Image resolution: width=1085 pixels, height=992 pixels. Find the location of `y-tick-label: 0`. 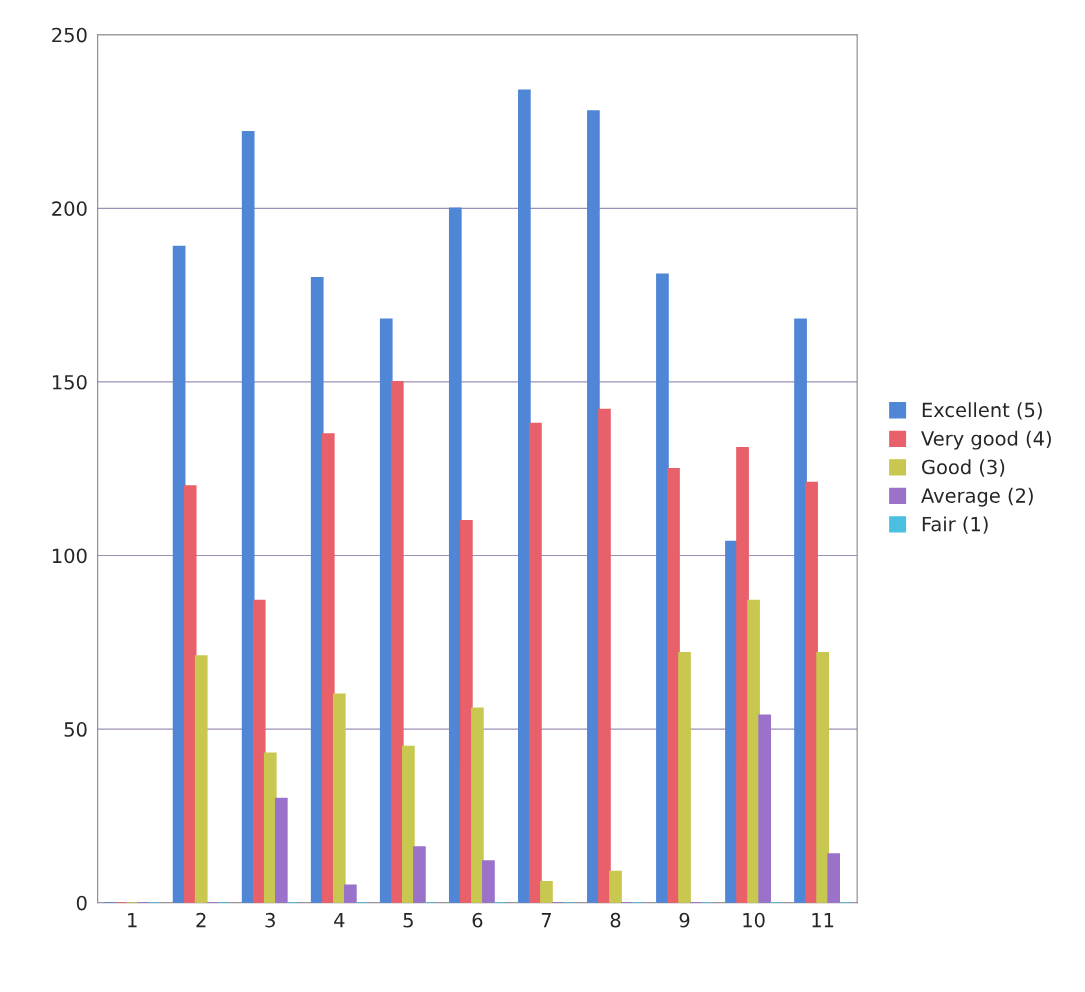

y-tick-label: 0 is located at coordinates (81, 903).